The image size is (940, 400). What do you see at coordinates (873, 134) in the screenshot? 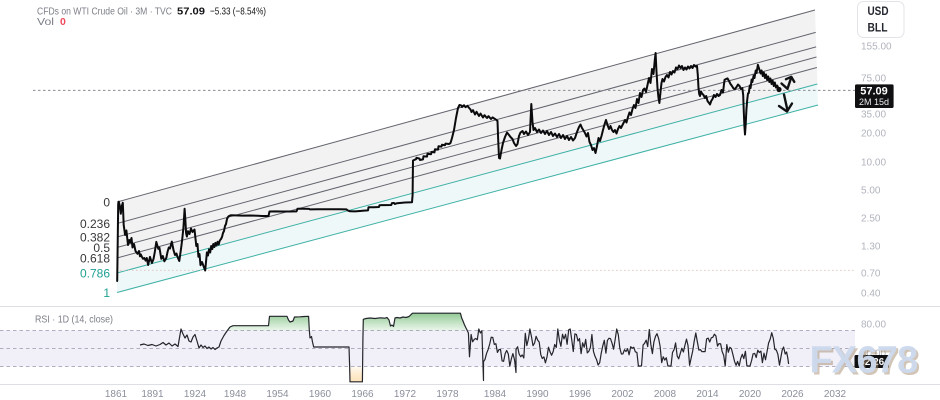
I see `svg-text: 20.00` at bounding box center [873, 134].